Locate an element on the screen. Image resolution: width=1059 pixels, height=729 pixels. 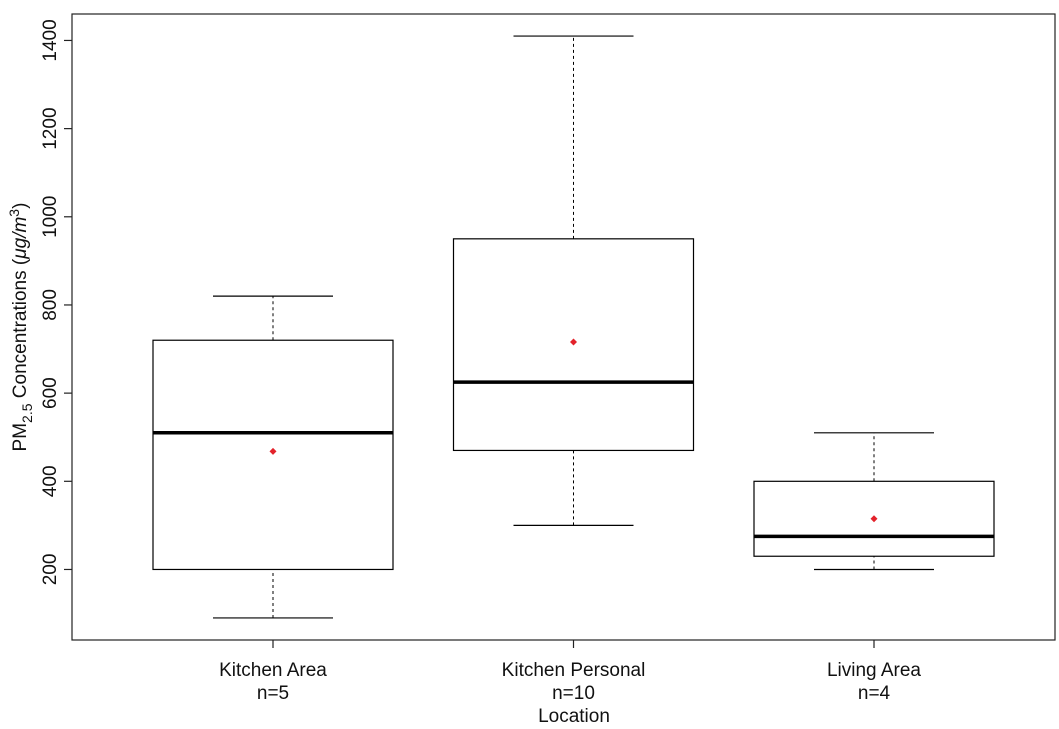
n-label: n=10 is located at coordinates (573, 693).